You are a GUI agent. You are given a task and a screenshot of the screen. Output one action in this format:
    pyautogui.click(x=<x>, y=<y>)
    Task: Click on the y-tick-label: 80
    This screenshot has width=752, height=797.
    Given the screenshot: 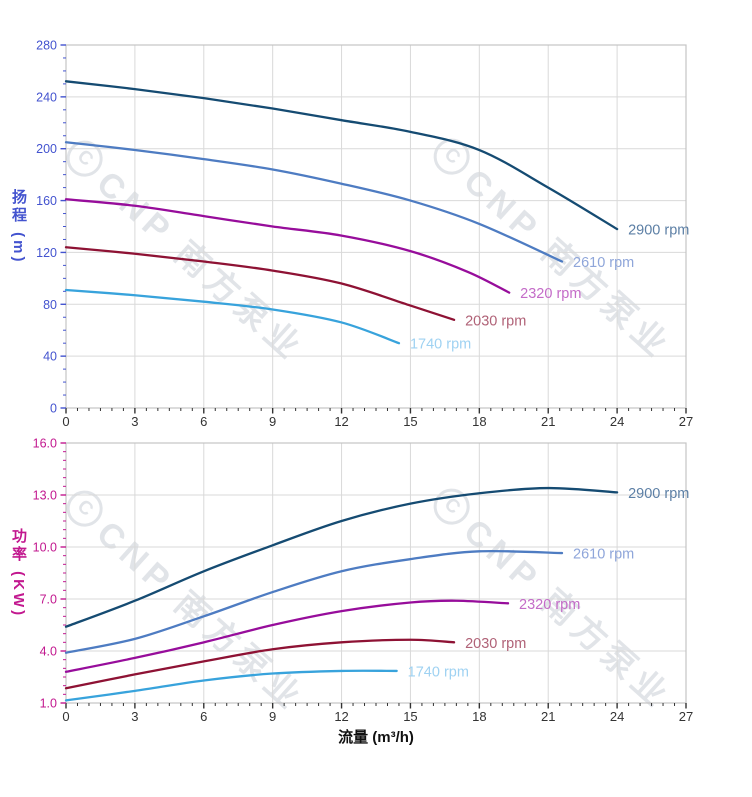 What is the action you would take?
    pyautogui.click(x=50, y=305)
    